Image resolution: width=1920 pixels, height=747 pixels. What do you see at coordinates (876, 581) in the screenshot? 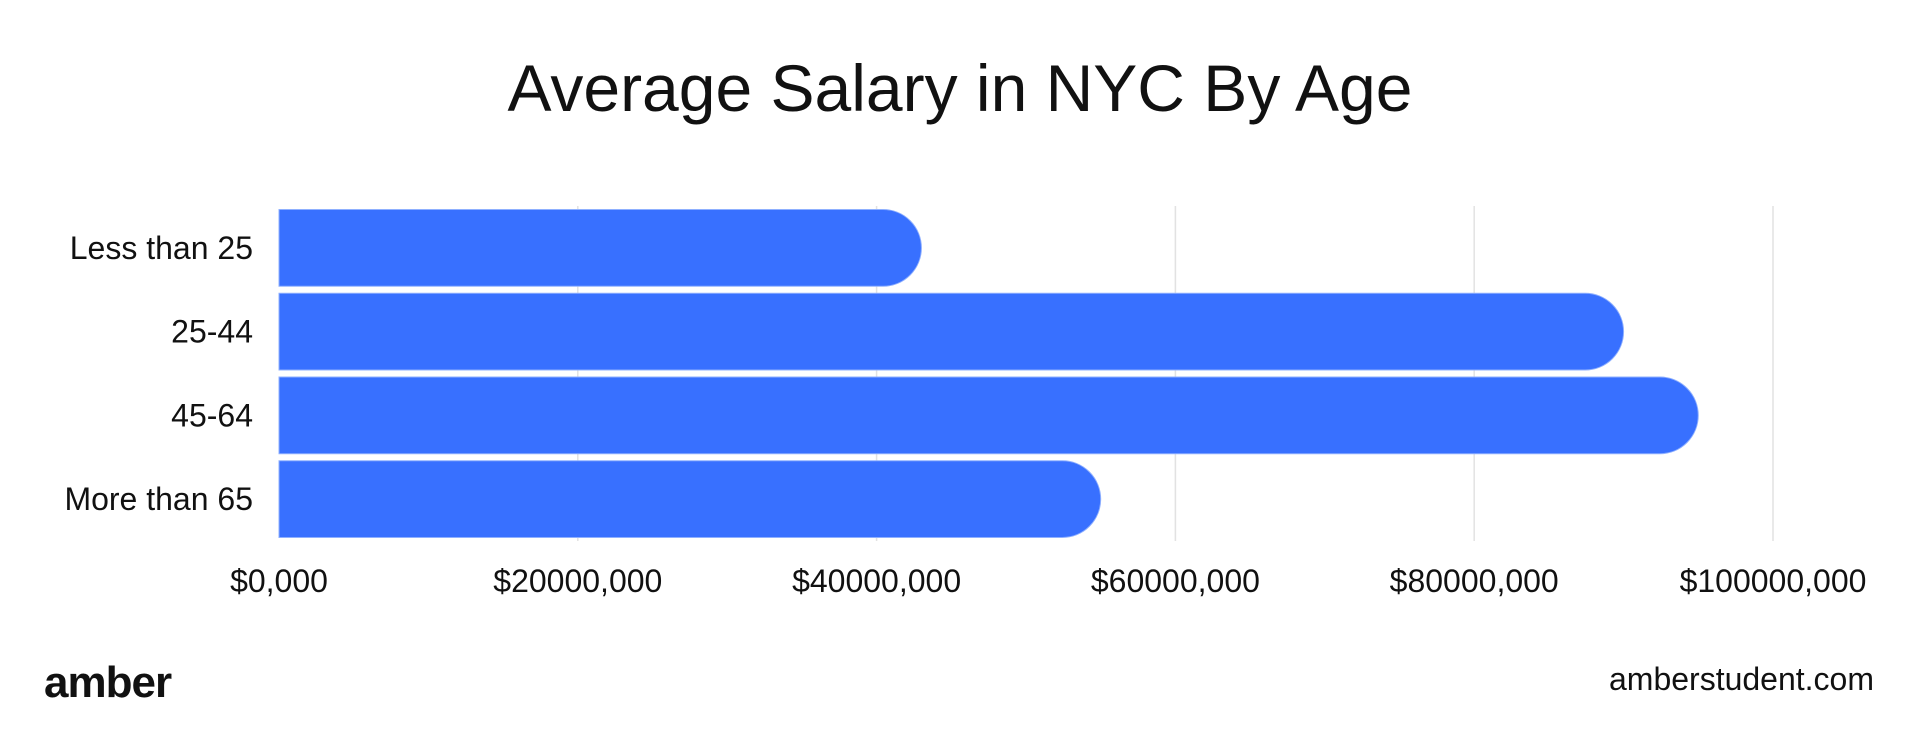
I see `x-tick-label: $40000,000` at bounding box center [876, 581].